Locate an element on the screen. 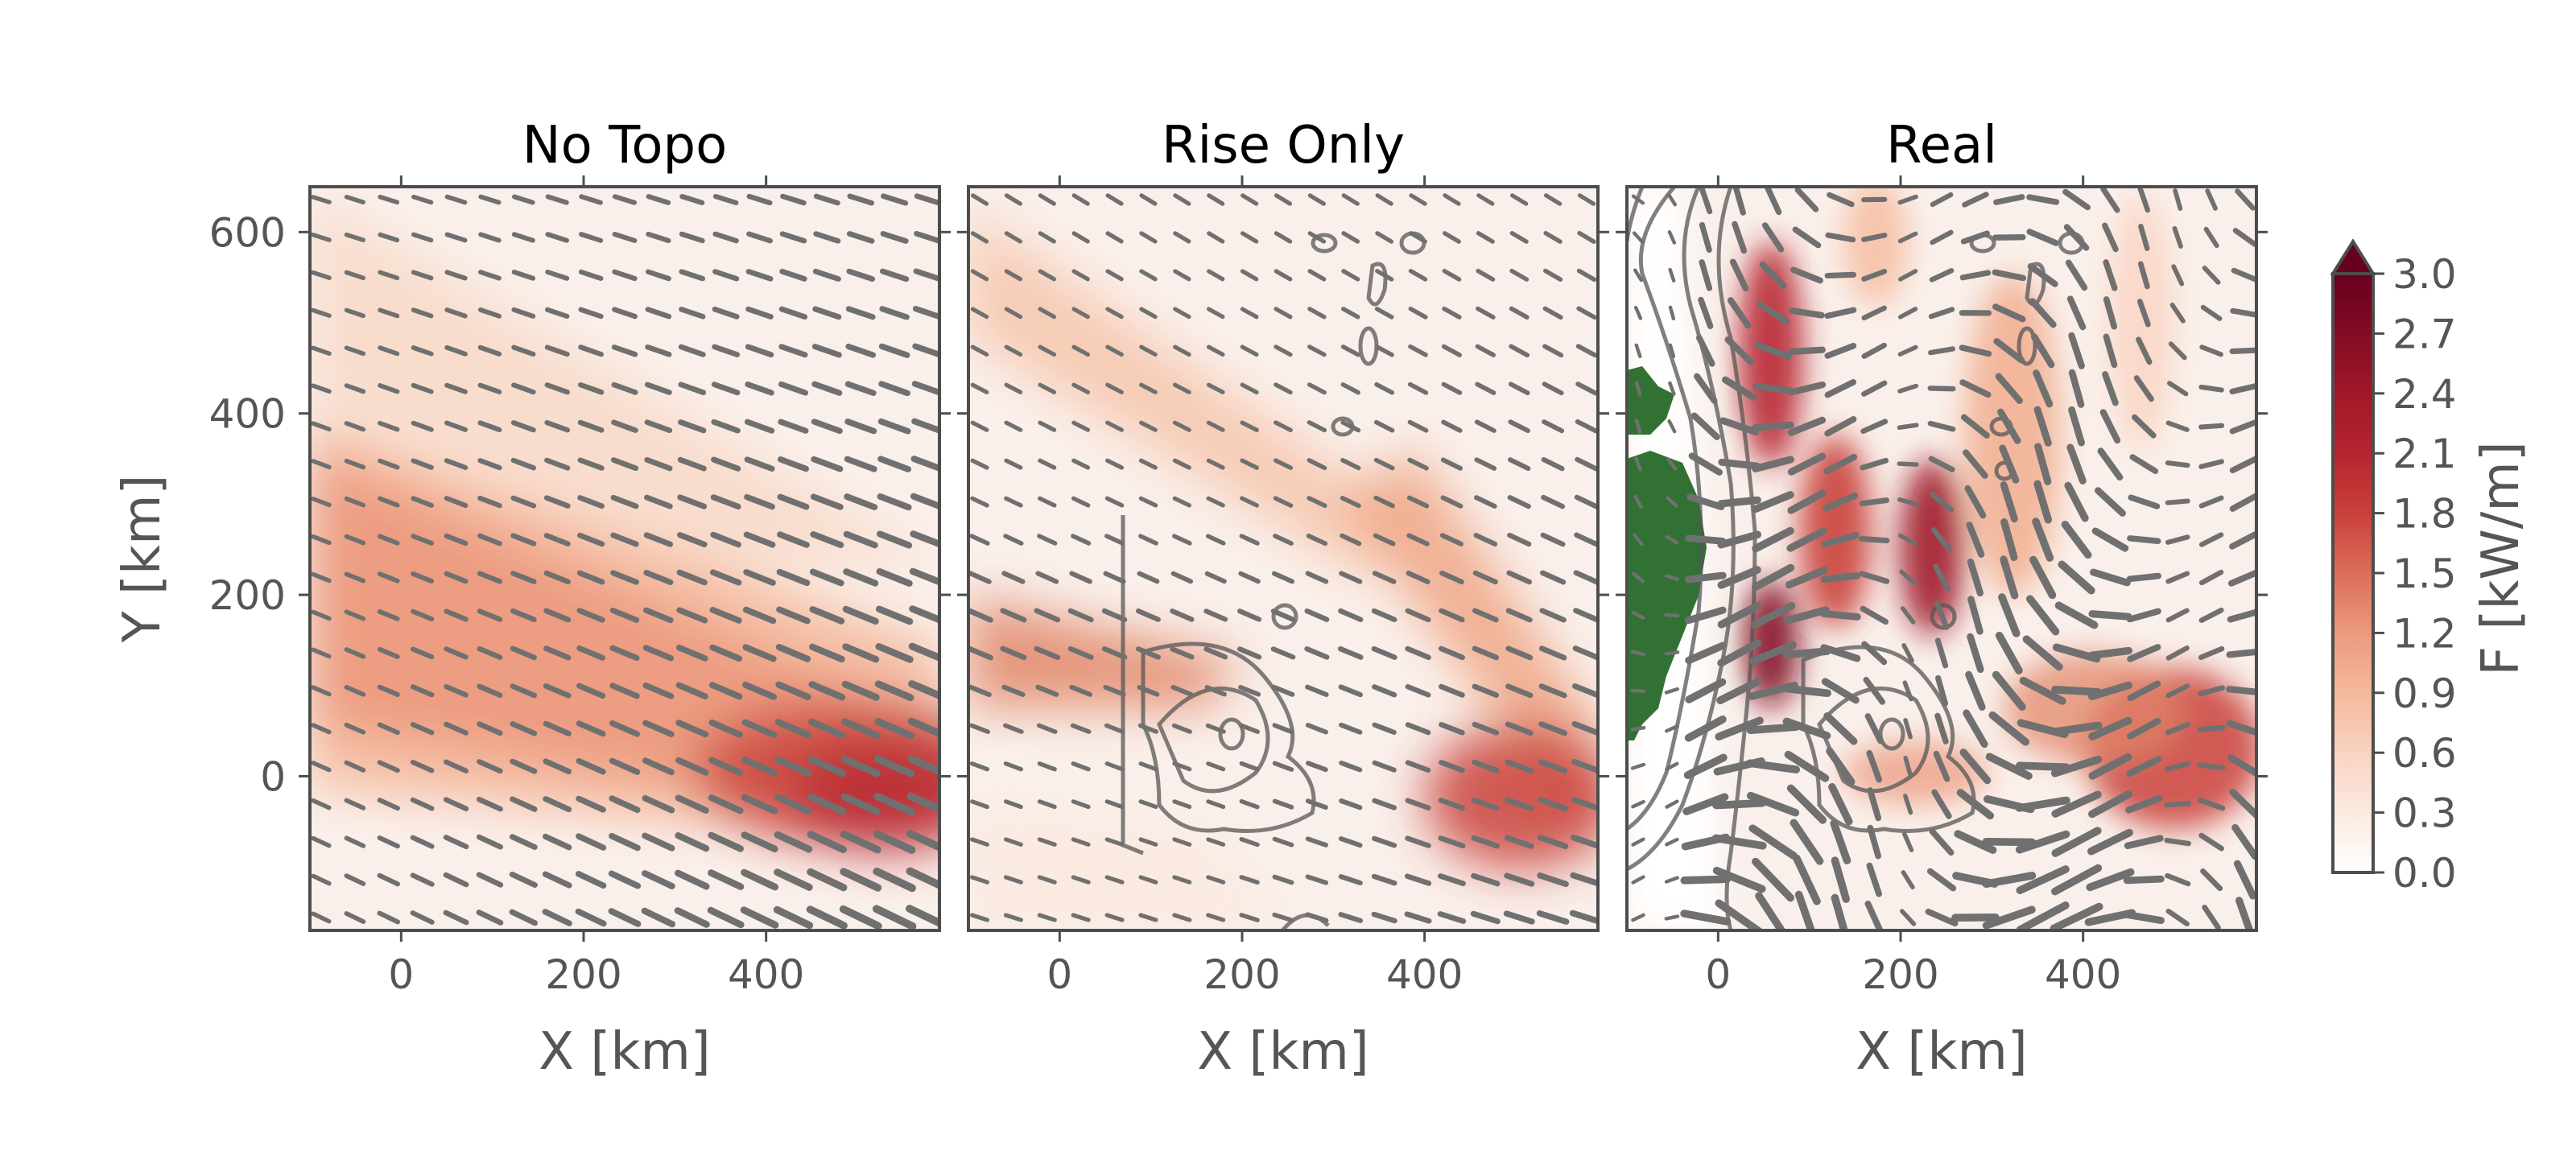 This screenshot has width=2576, height=1159. y-tick-label: 0 is located at coordinates (273, 776).